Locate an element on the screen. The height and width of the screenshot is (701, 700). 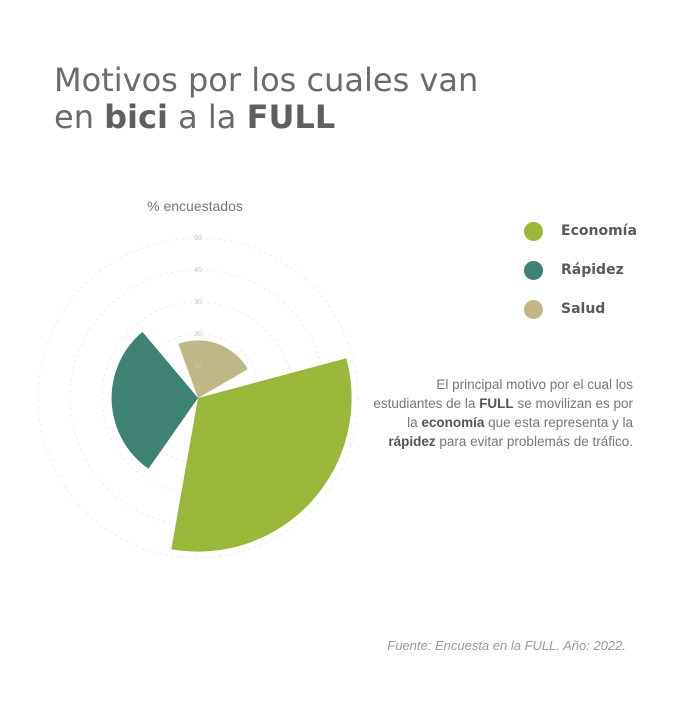
tick-label-40: 40 is located at coordinates (198, 270).